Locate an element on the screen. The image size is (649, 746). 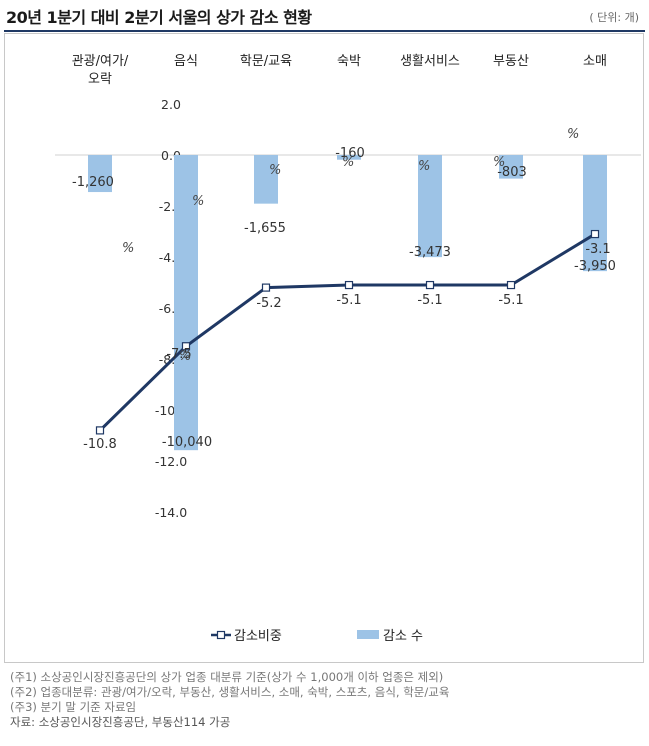
category-label: 학문/교육 is located at coordinates (266, 61).